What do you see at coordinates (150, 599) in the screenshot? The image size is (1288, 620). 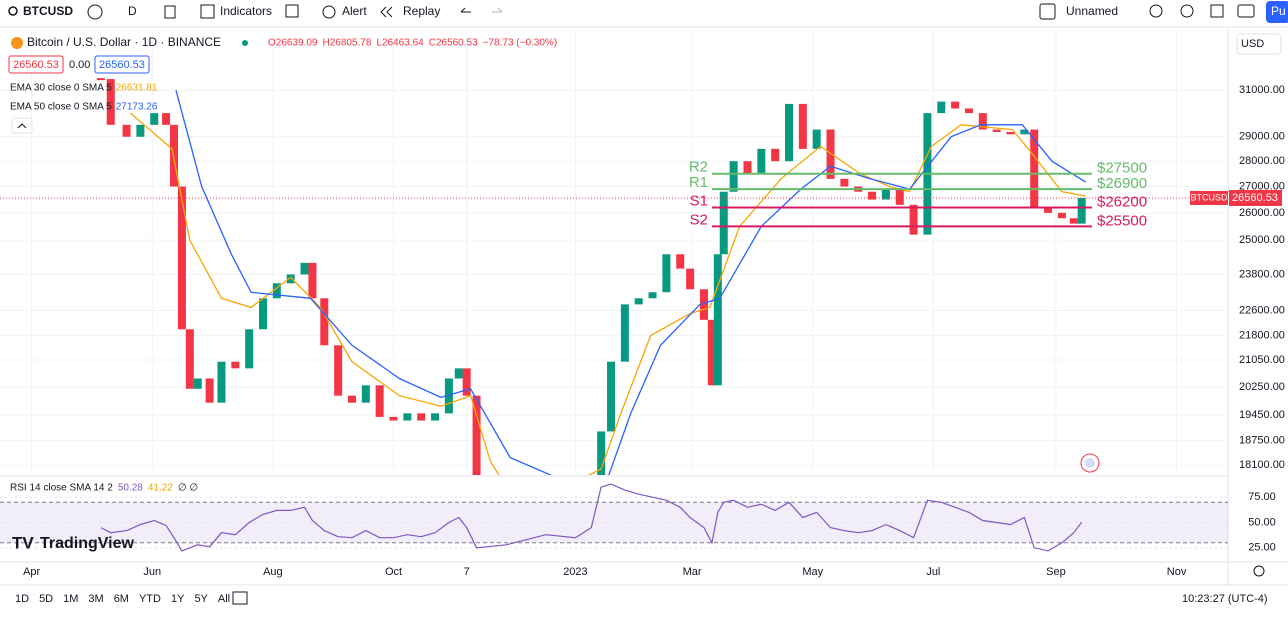 I see `range-button: YTD` at bounding box center [150, 599].